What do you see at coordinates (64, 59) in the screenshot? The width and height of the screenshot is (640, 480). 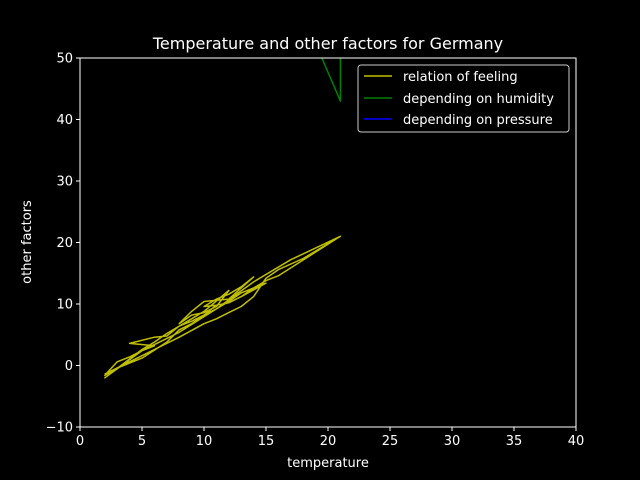 I see `y-tick-label: 50` at bounding box center [64, 59].